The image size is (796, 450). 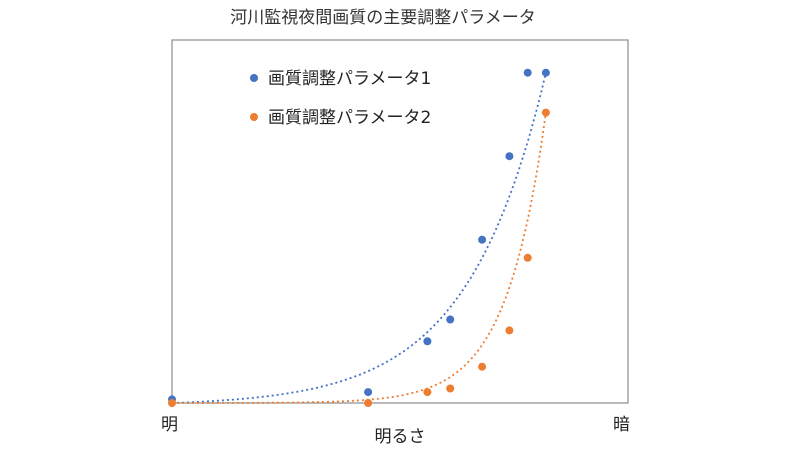 I want to click on x-axis-title: 明るさ, so click(x=400, y=437).